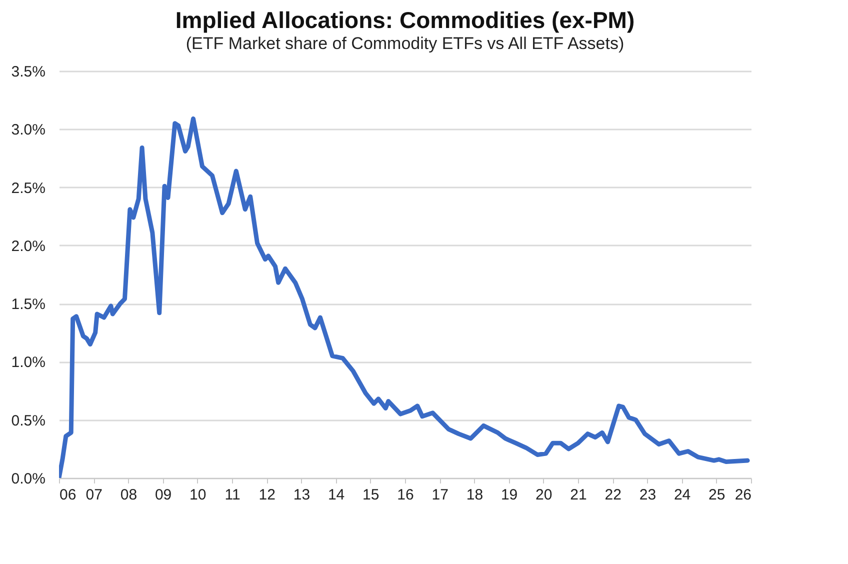 The height and width of the screenshot is (564, 848). I want to click on x-tick-label: 18, so click(475, 495).